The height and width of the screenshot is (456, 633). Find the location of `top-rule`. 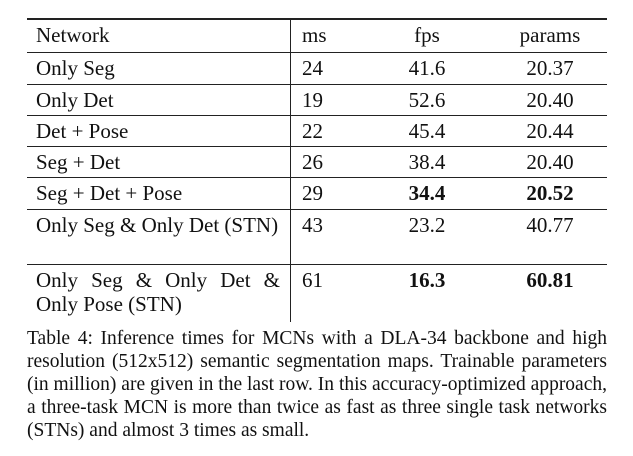

top-rule is located at coordinates (317, 19).